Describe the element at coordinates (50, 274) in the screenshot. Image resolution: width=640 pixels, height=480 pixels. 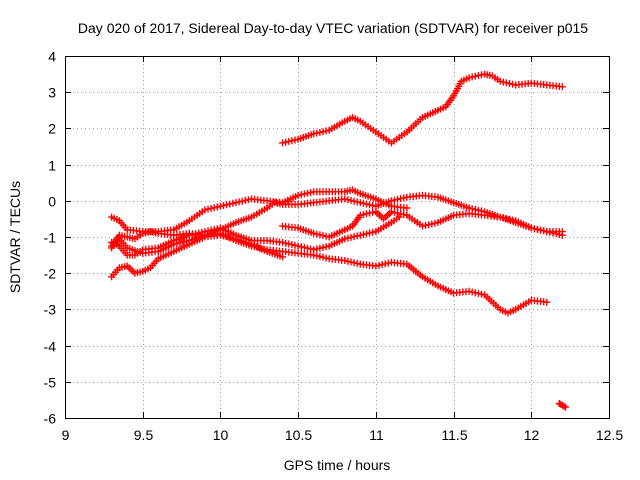
I see `y-tick-label: -2` at that location.